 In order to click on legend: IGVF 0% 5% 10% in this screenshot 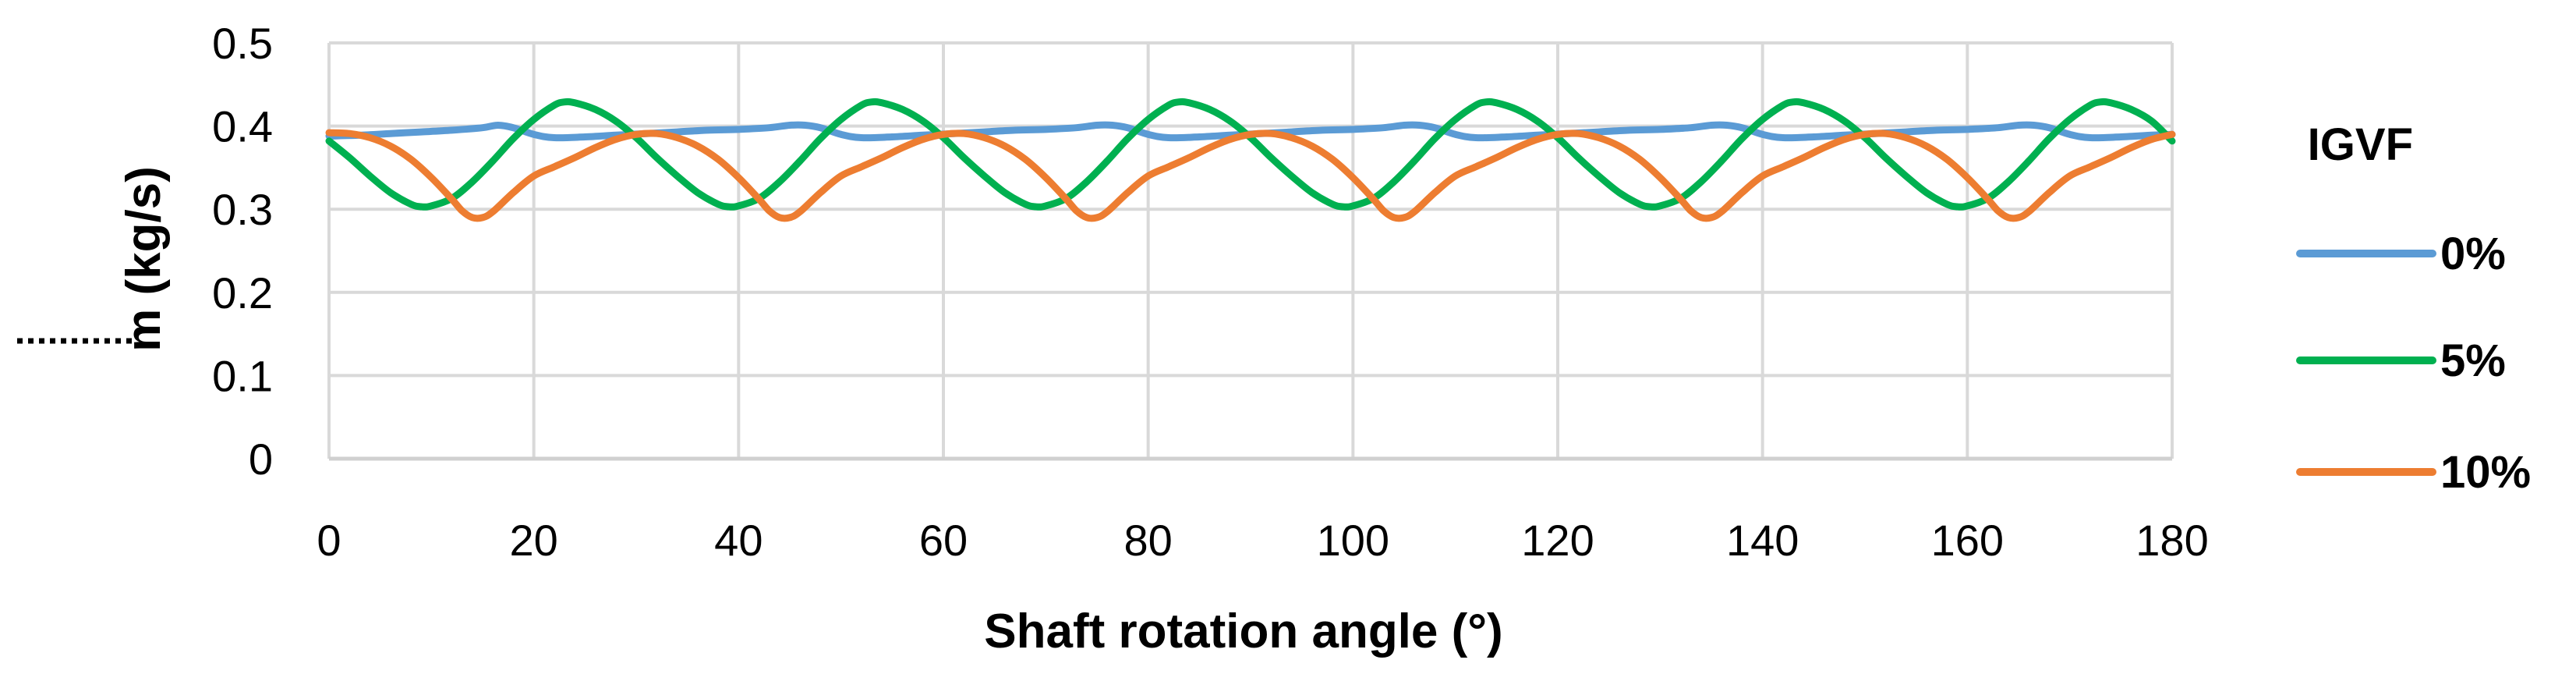, I will do `click(2413, 308)`.